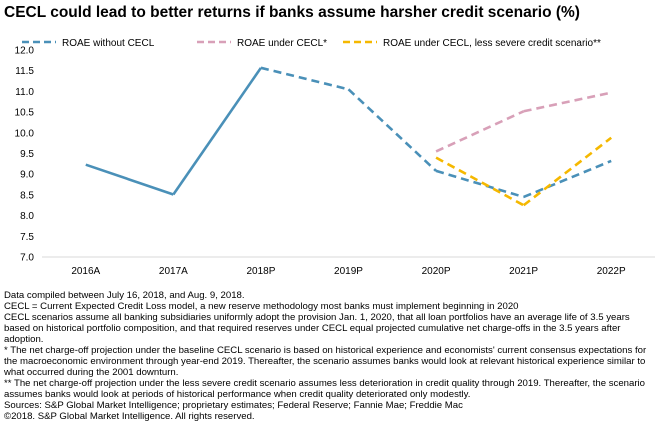 This screenshot has height=435, width=660. Describe the element at coordinates (173, 271) in the screenshot. I see `x-tick-label: 2017A` at that location.